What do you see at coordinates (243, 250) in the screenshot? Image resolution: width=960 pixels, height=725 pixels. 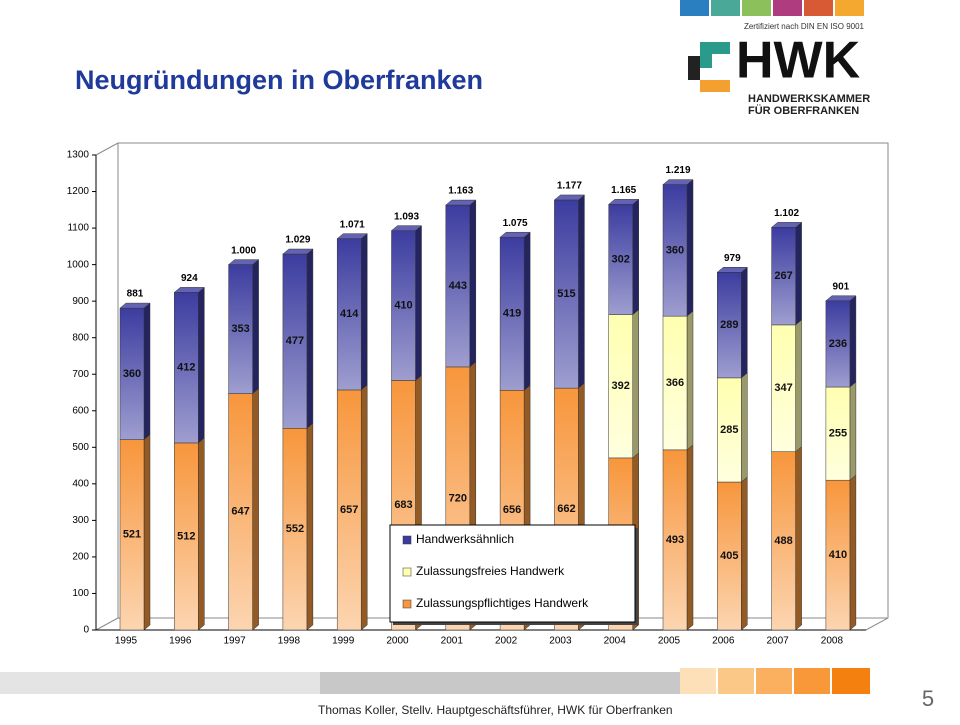 I see `total-label: 1.000` at bounding box center [243, 250].